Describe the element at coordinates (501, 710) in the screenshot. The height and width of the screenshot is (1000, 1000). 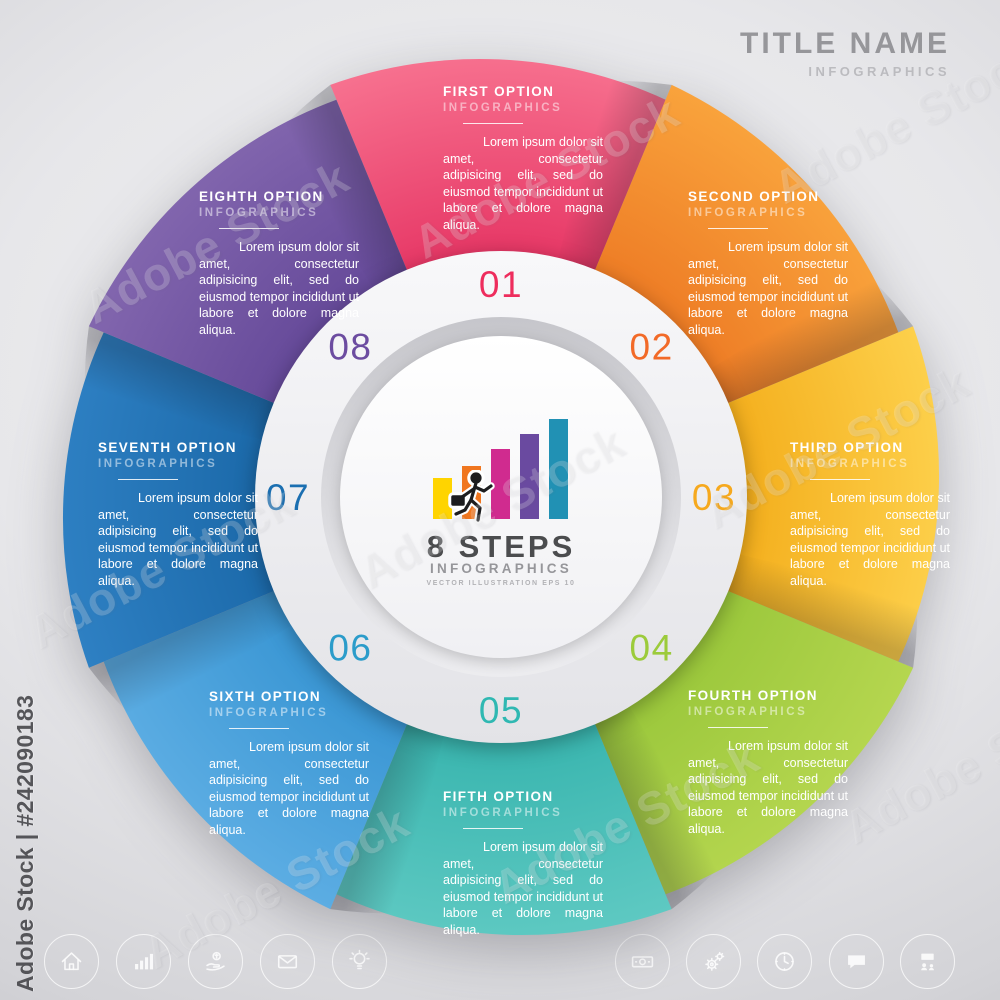
I see `step-number-05: 05` at that location.